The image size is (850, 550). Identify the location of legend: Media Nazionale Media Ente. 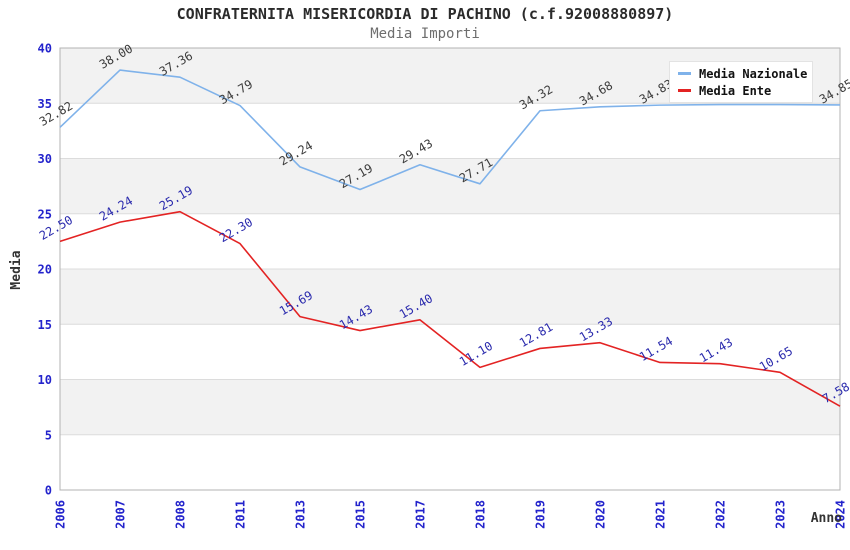
(741, 82).